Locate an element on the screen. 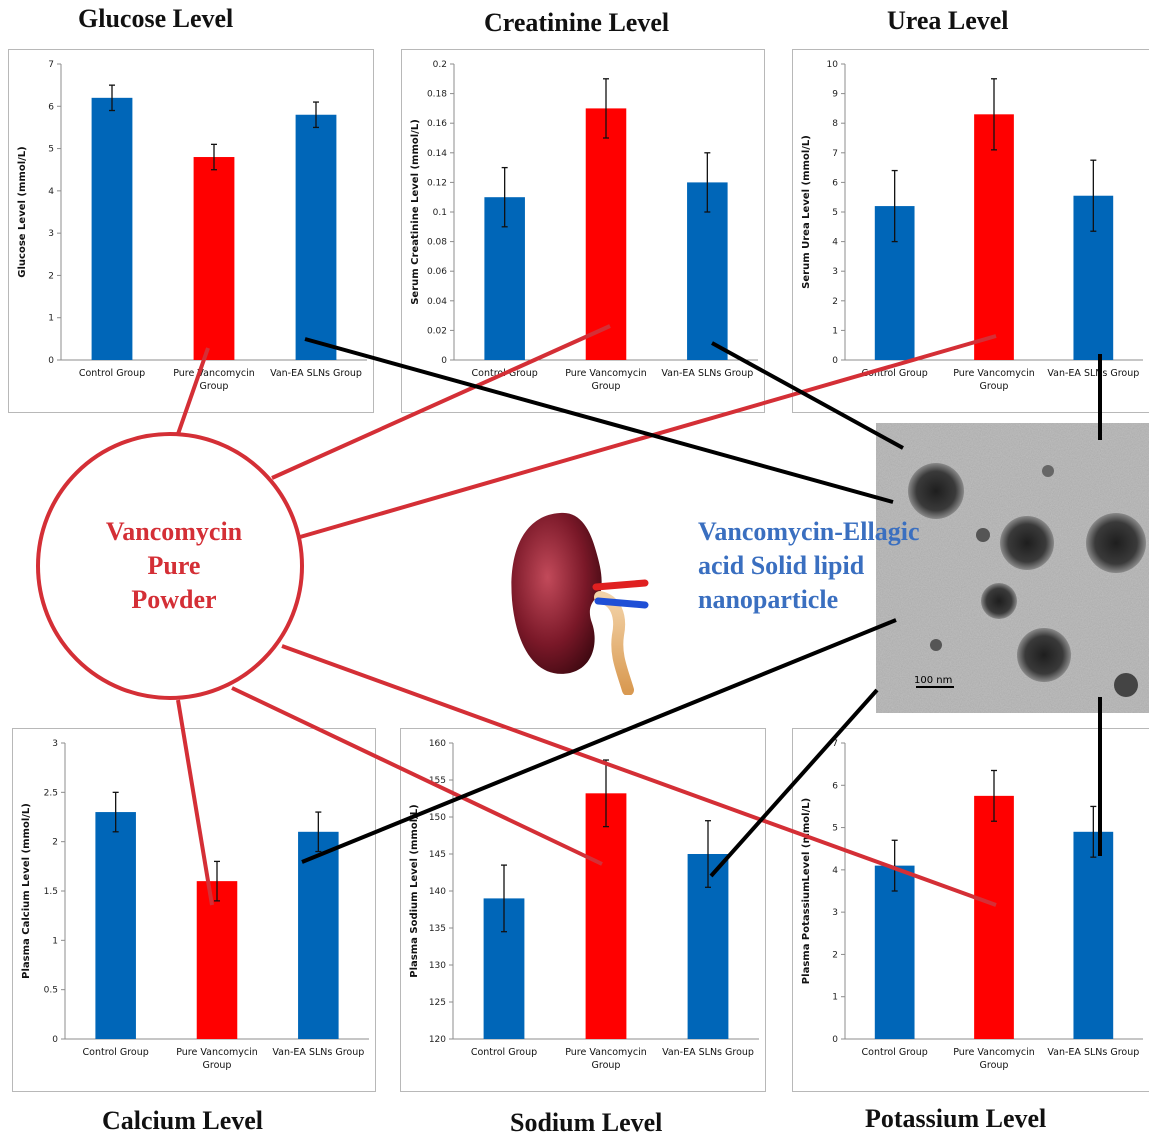 This screenshot has height=1139, width=1149. red-connector-glucose is located at coordinates (193, 391).